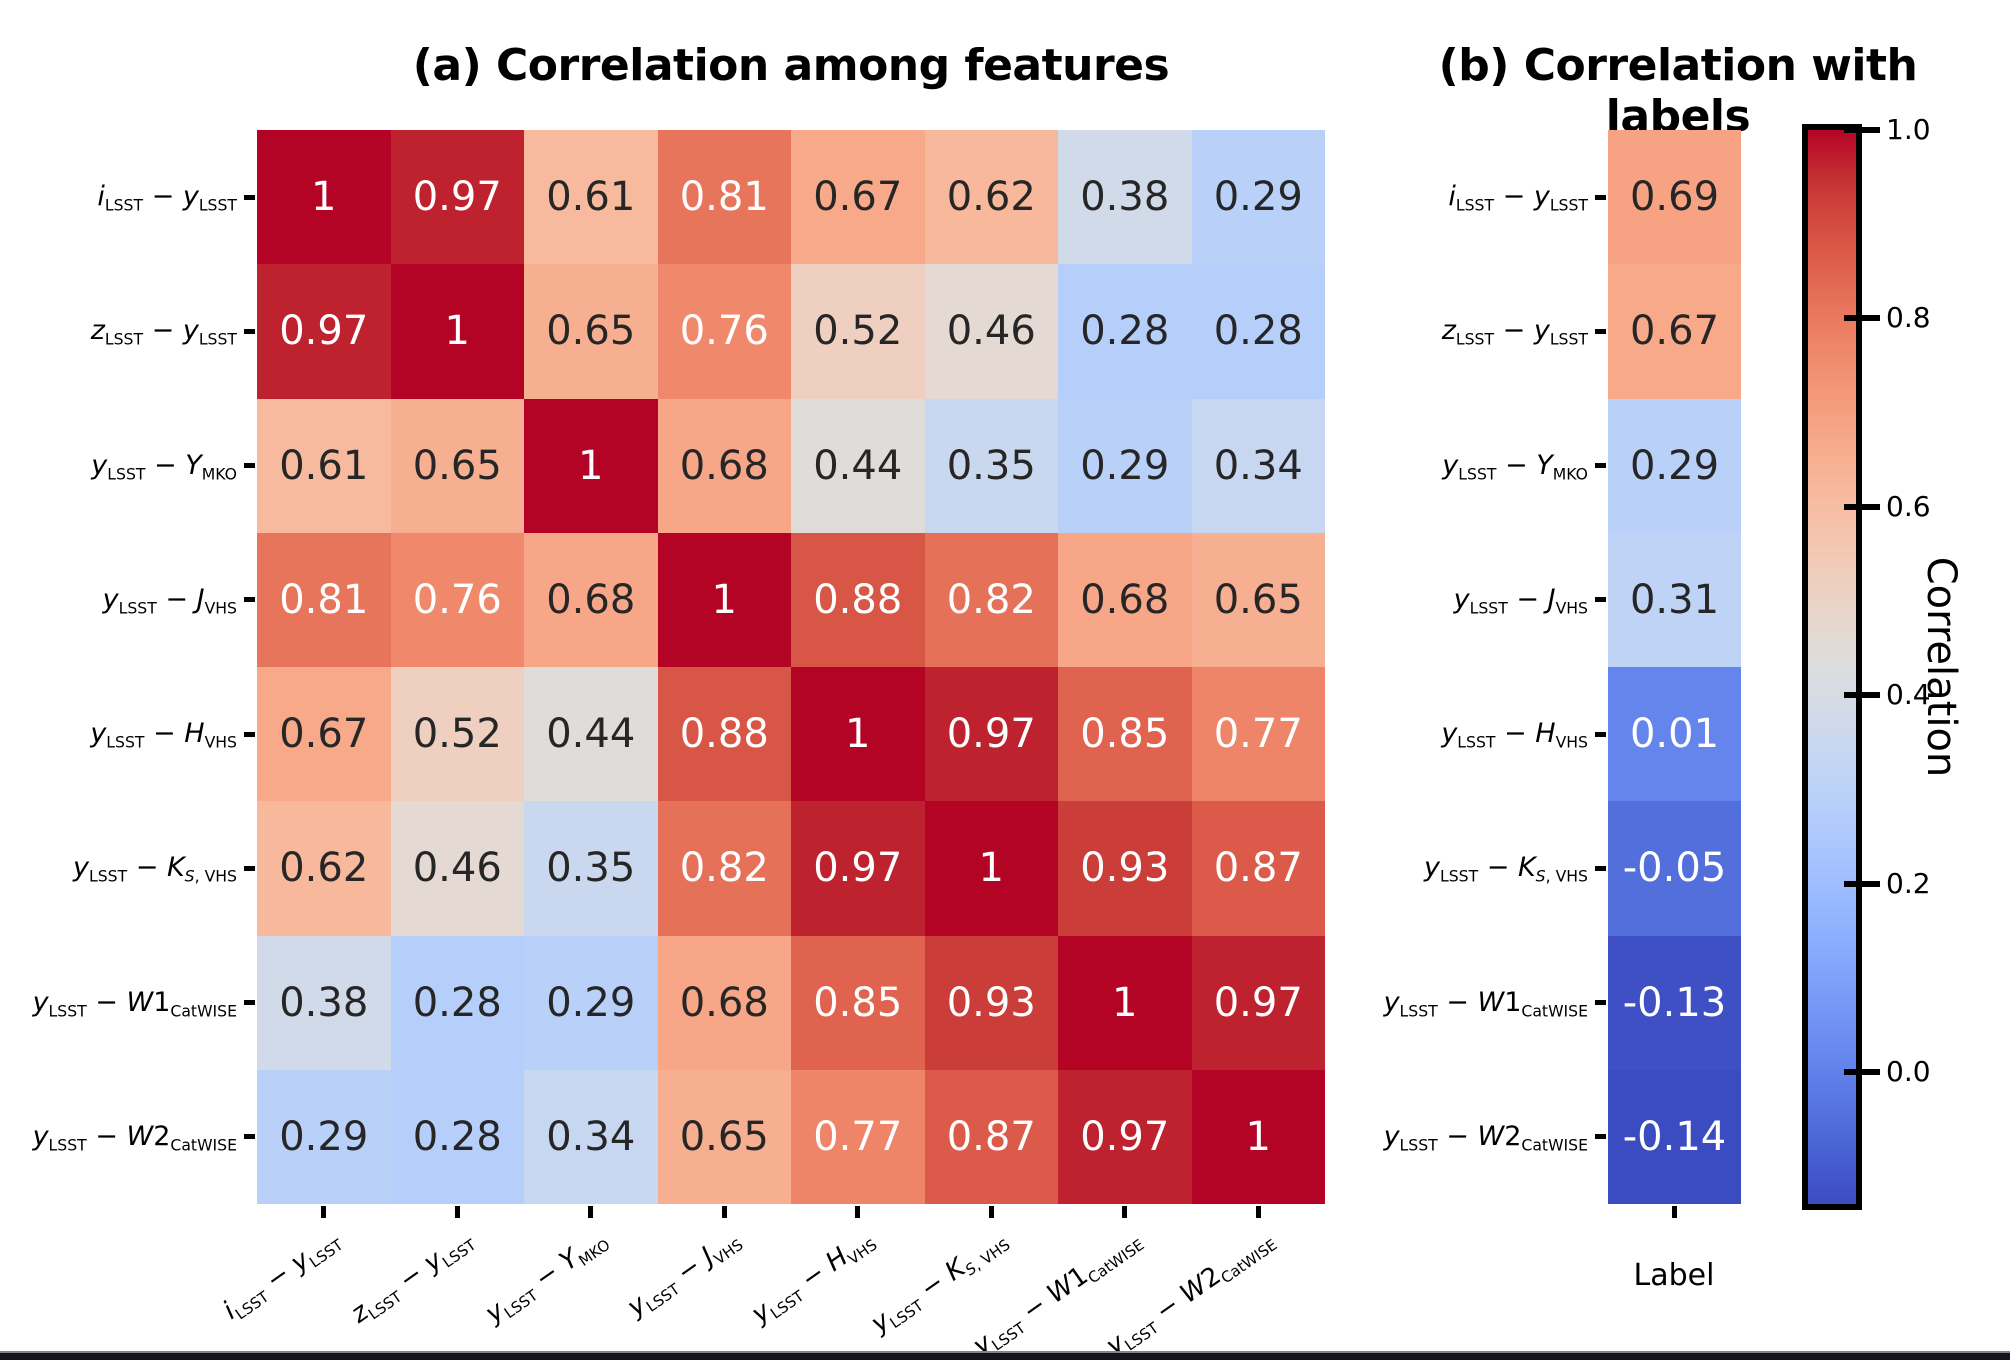  Describe the element at coordinates (1674, 197) in the screenshot. I see `heatmap-cell: 0.69` at that location.